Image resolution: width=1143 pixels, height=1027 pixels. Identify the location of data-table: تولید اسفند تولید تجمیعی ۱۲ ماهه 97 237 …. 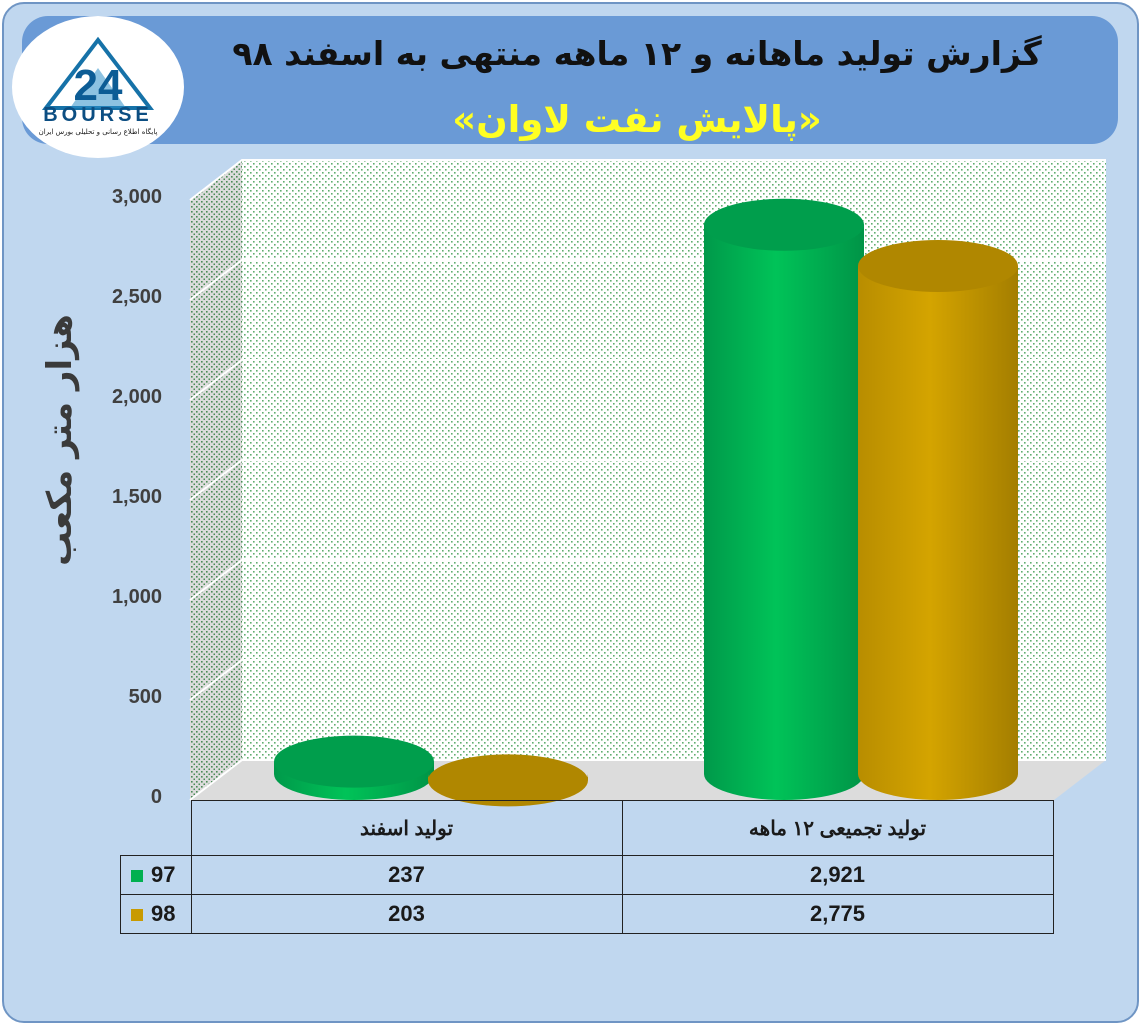
(587, 867).